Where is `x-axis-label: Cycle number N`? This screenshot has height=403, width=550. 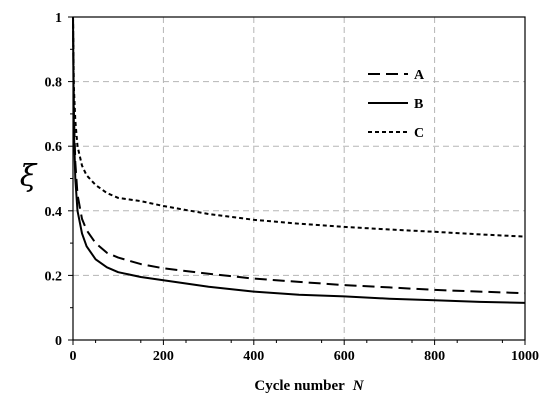 x-axis-label: Cycle number N is located at coordinates (309, 386).